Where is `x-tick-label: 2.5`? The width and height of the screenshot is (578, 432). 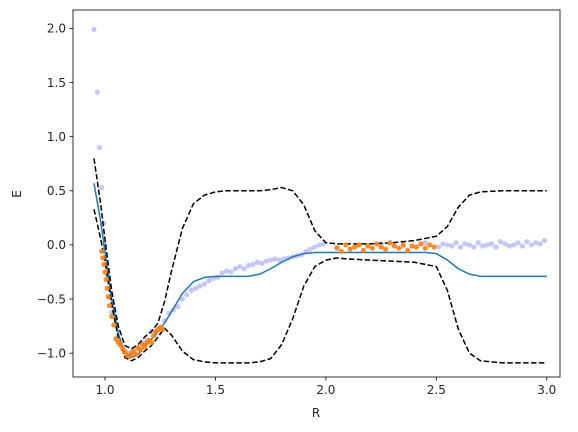 x-tick-label: 2.5 is located at coordinates (436, 390).